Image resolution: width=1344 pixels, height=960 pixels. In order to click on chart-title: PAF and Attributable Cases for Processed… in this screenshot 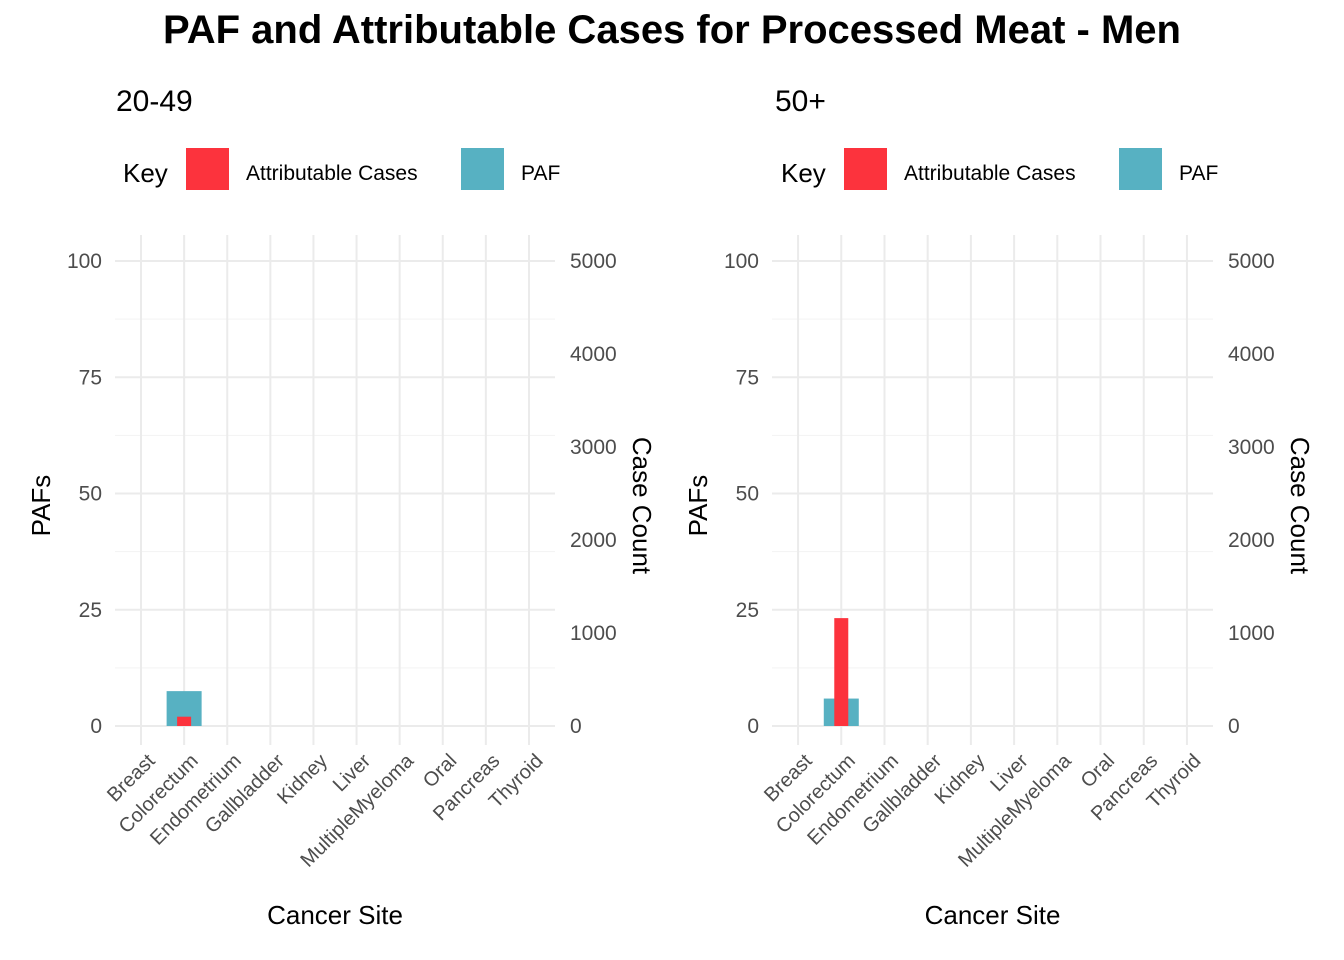, I will do `click(672, 30)`.